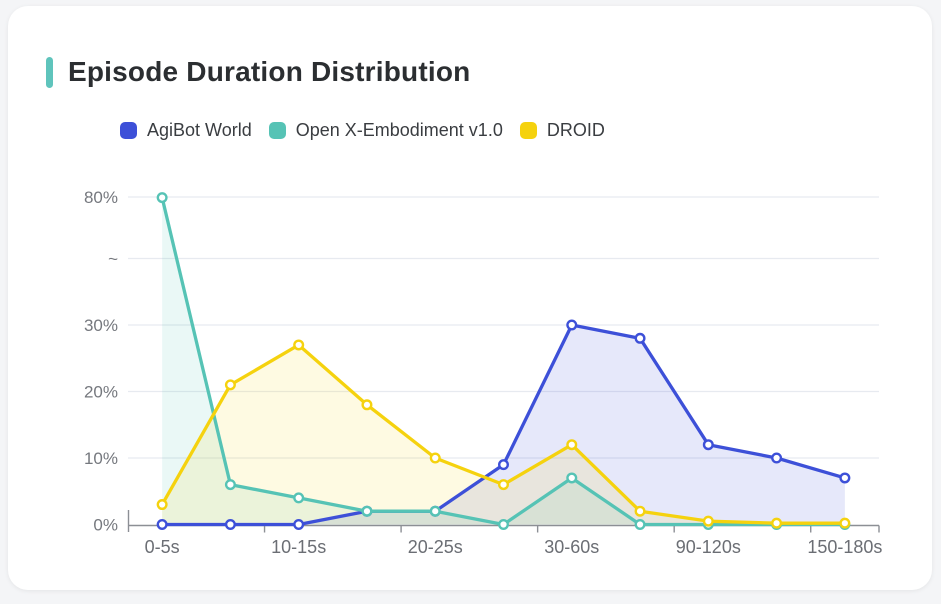 Image resolution: width=941 pixels, height=604 pixels. What do you see at coordinates (105, 525) in the screenshot?
I see `y-axis-label: 0%` at bounding box center [105, 525].